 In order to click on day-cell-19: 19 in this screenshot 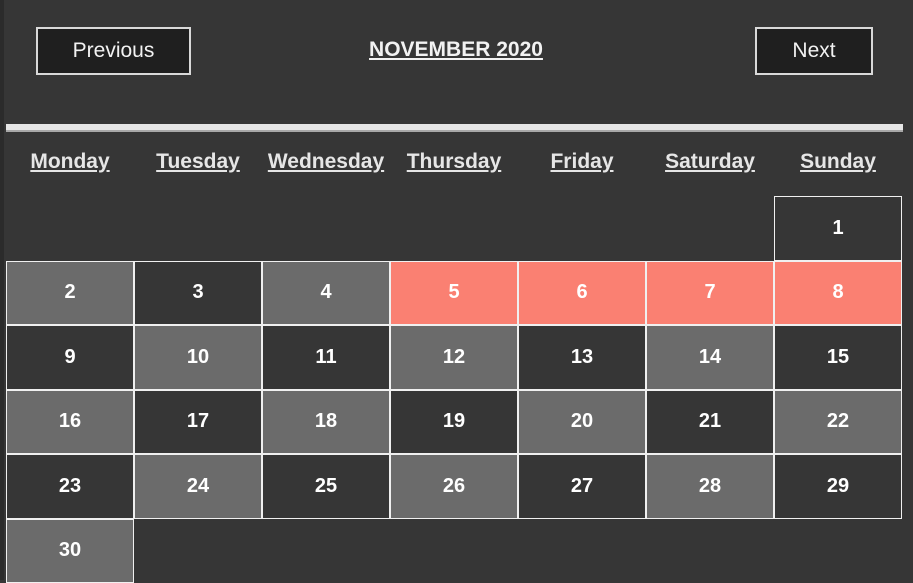, I will do `click(454, 422)`.